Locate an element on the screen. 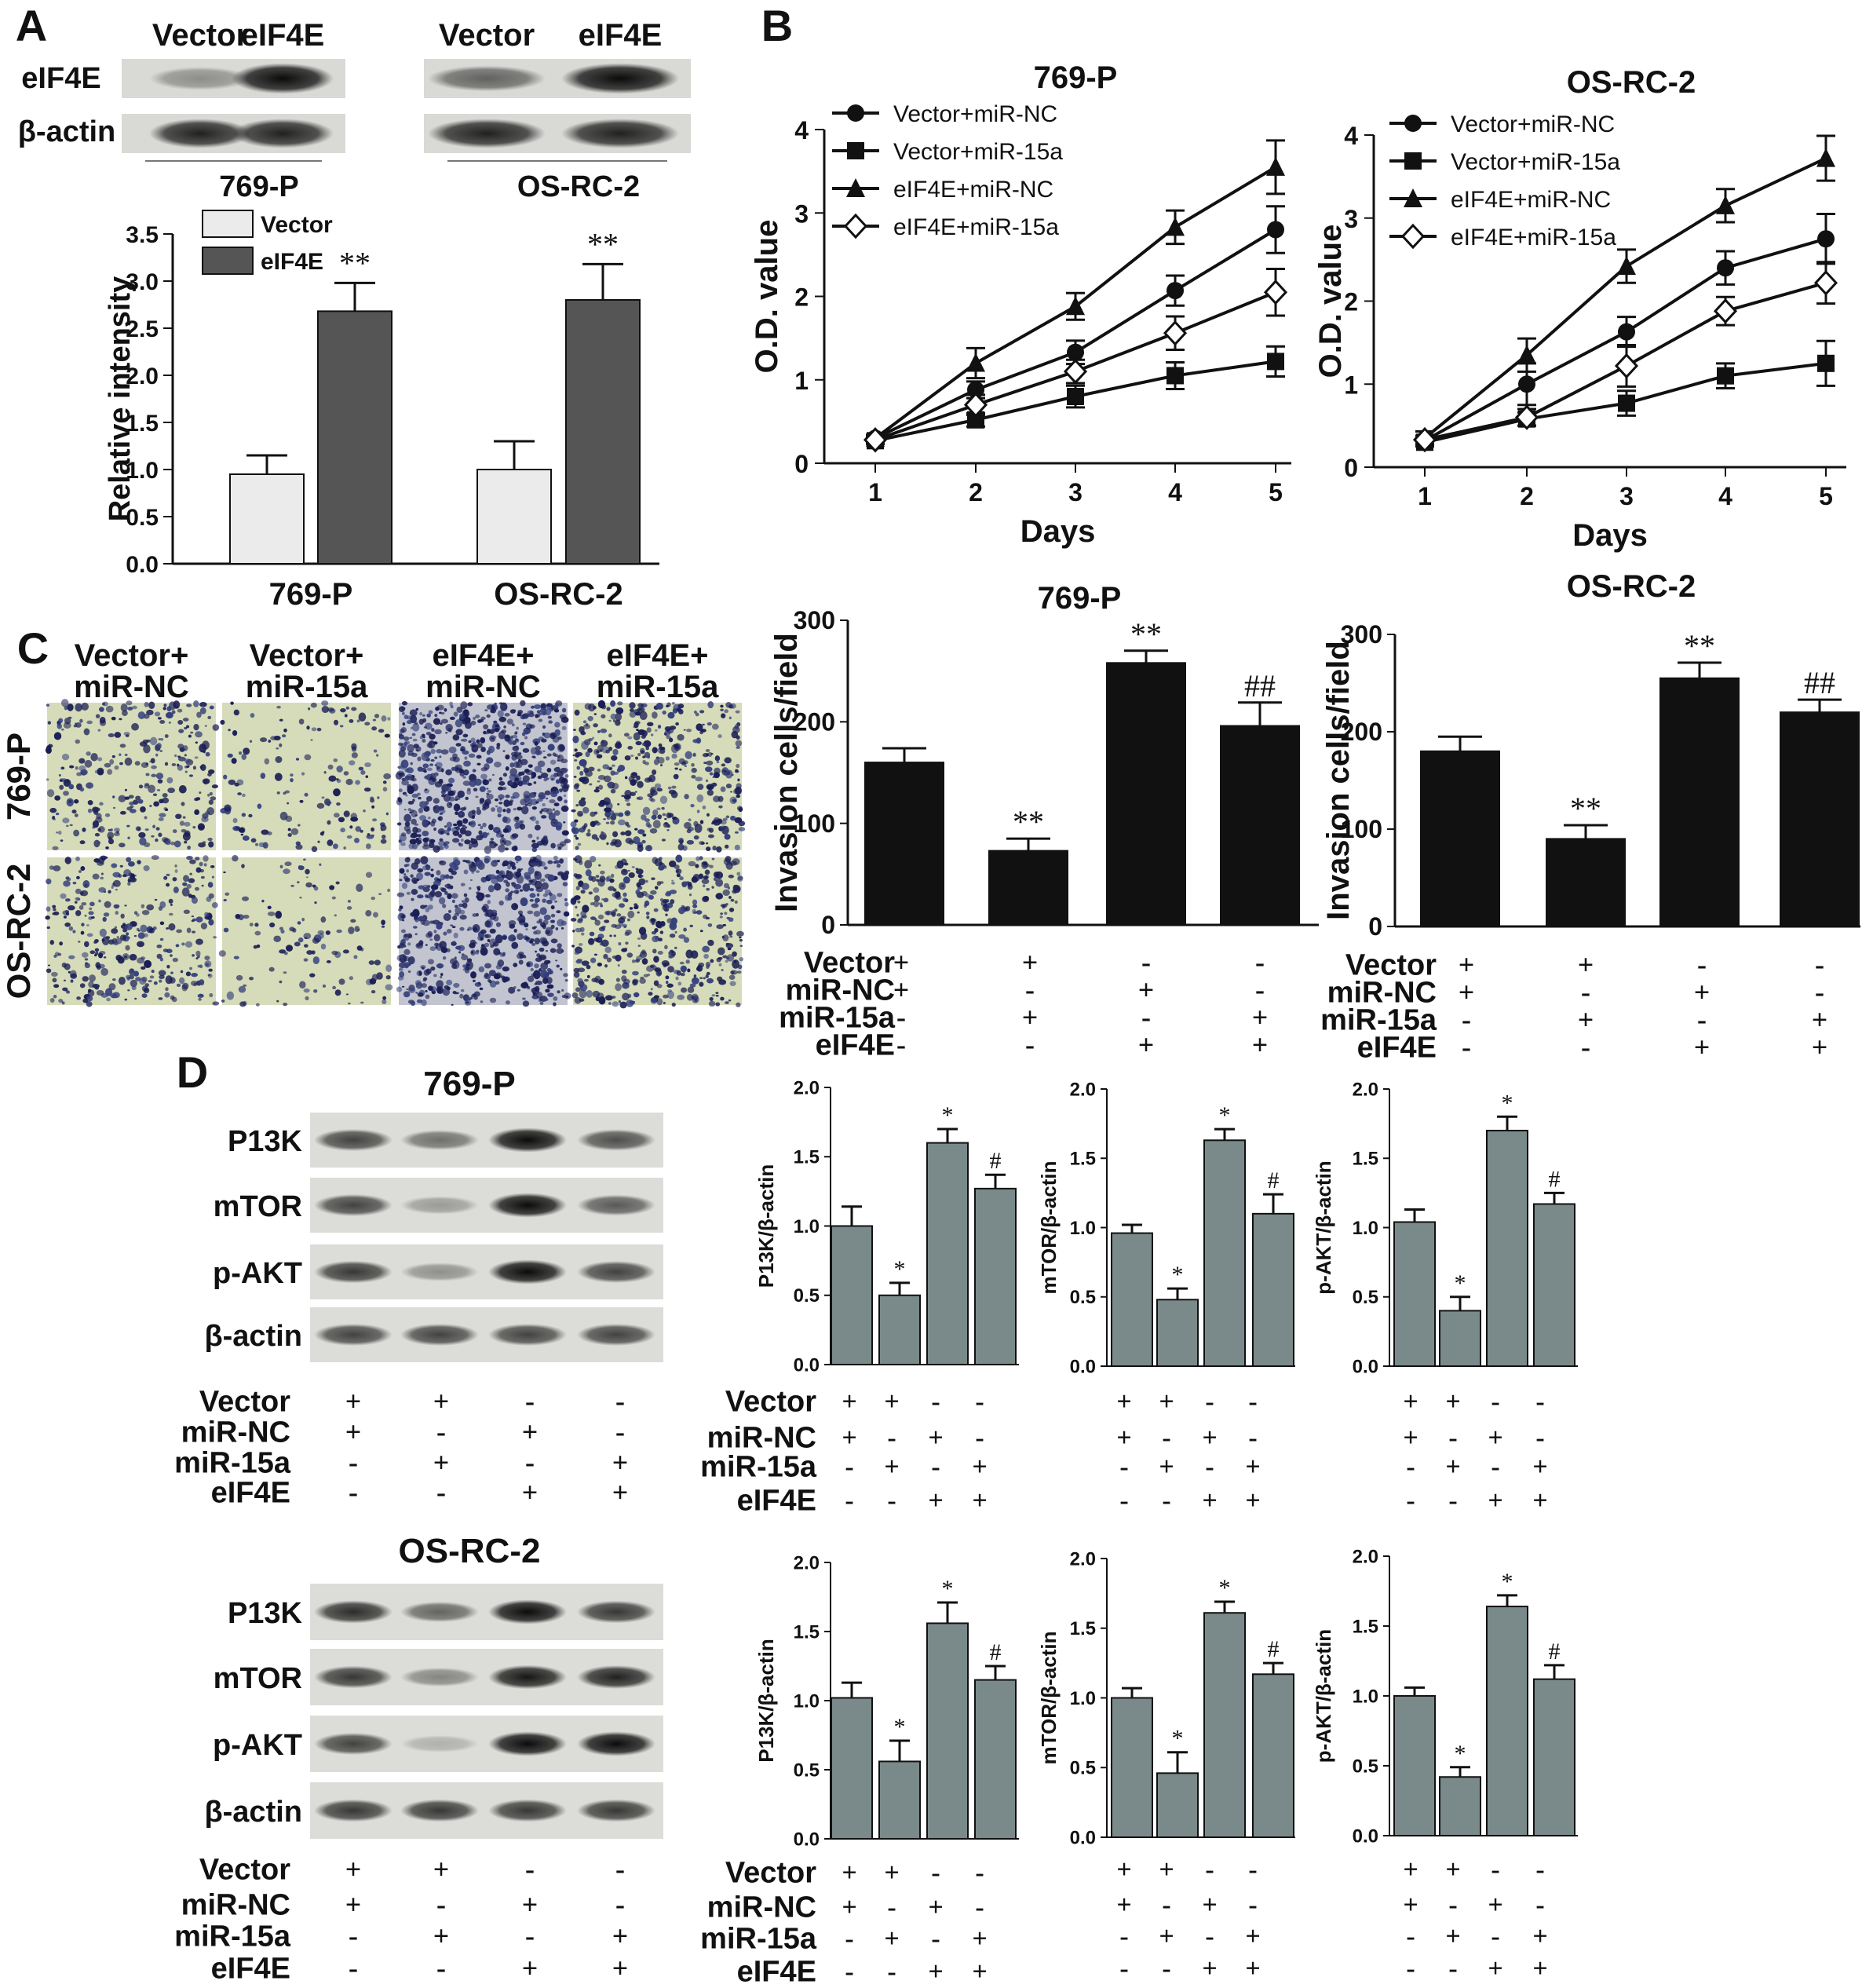 Image resolution: width=1873 pixels, height=1988 pixels. y-tick-label: 2.0 is located at coordinates (1365, 1089).